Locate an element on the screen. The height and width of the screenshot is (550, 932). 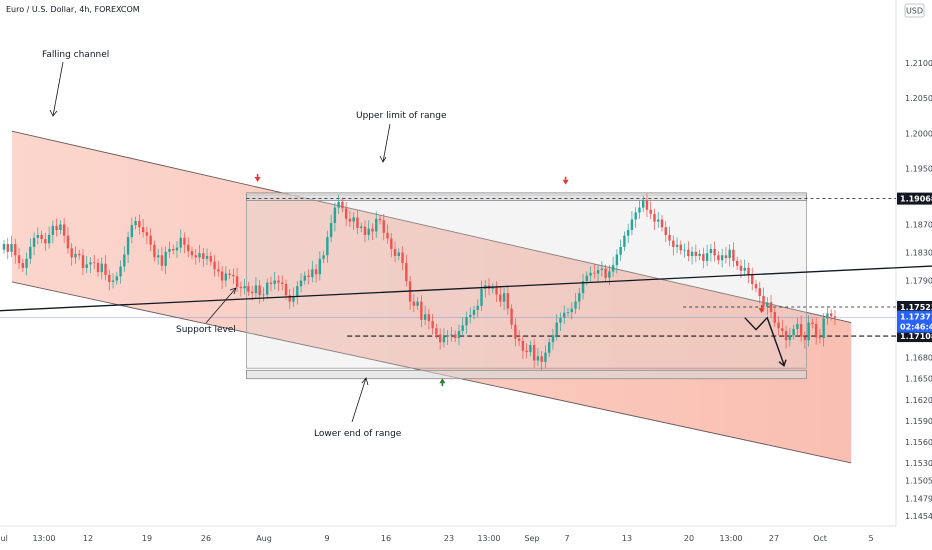
support-level-label: Support level is located at coordinates (206, 330).